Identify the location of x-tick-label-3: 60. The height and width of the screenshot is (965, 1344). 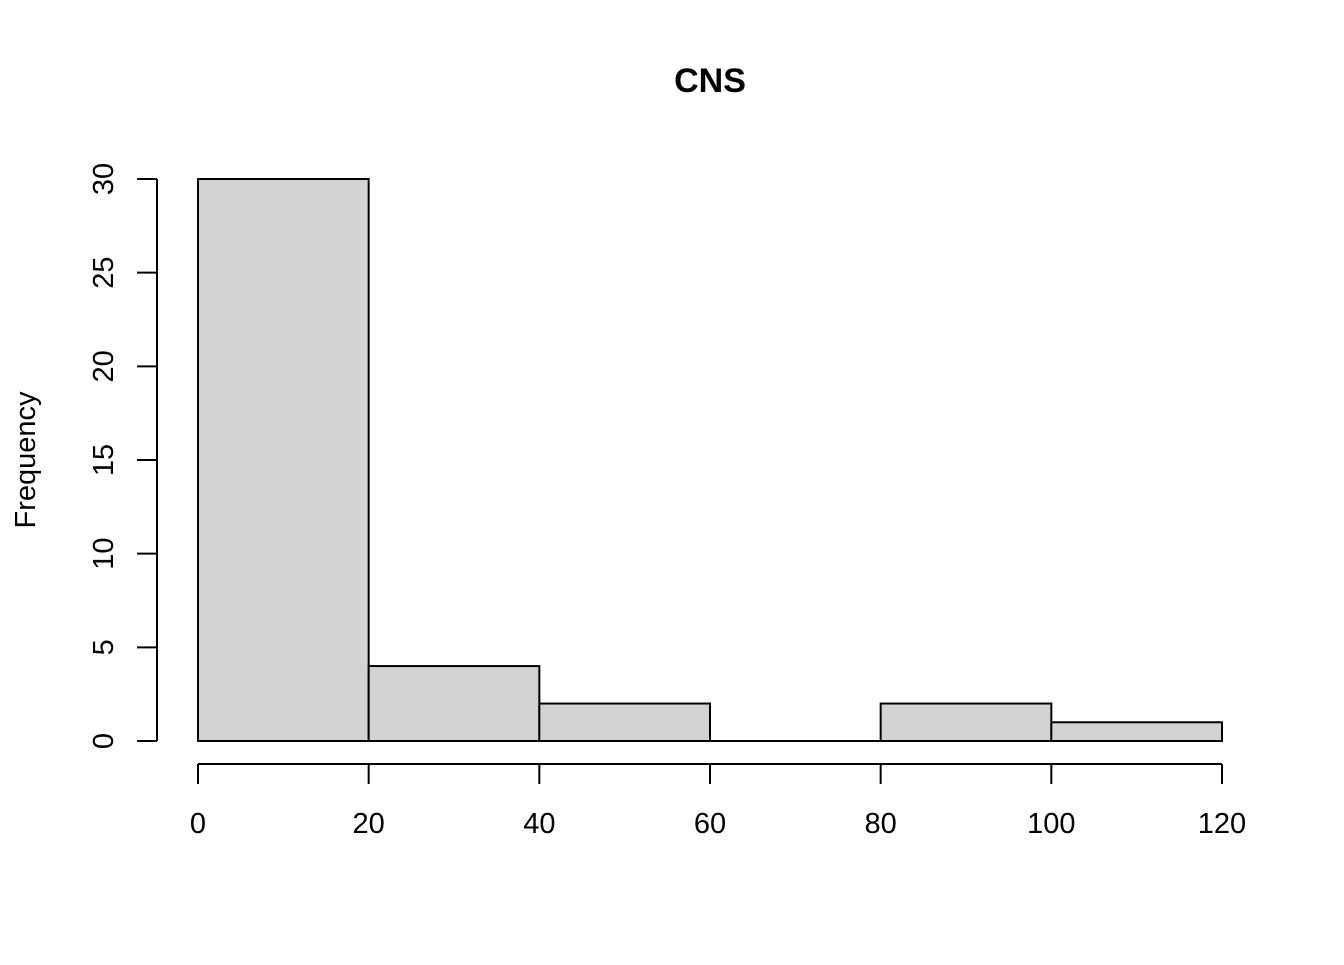
(710, 824).